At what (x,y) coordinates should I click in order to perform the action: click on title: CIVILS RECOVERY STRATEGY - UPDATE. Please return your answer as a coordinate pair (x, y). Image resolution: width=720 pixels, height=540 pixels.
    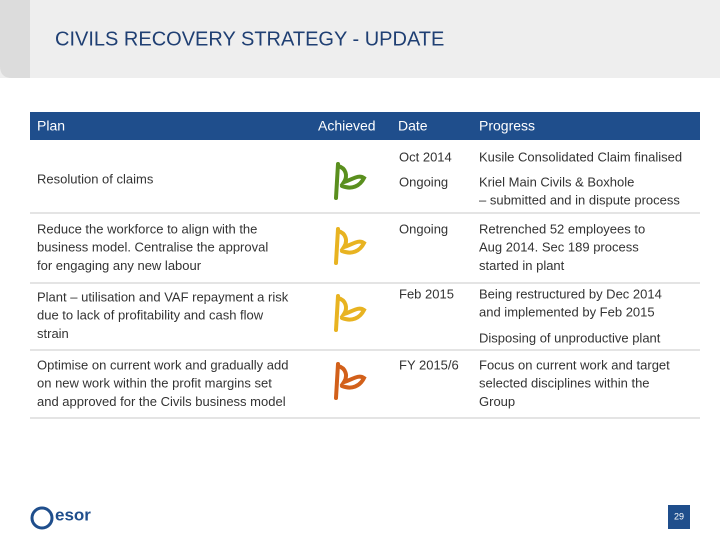
    Looking at the image, I should click on (249, 39).